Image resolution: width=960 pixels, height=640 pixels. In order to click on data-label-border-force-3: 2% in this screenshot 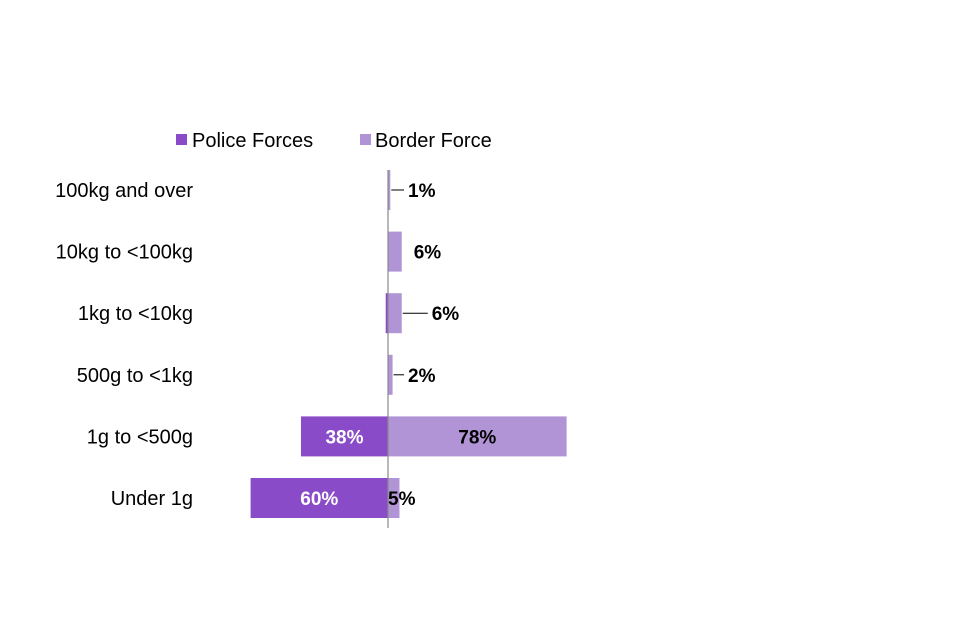, I will do `click(422, 376)`.